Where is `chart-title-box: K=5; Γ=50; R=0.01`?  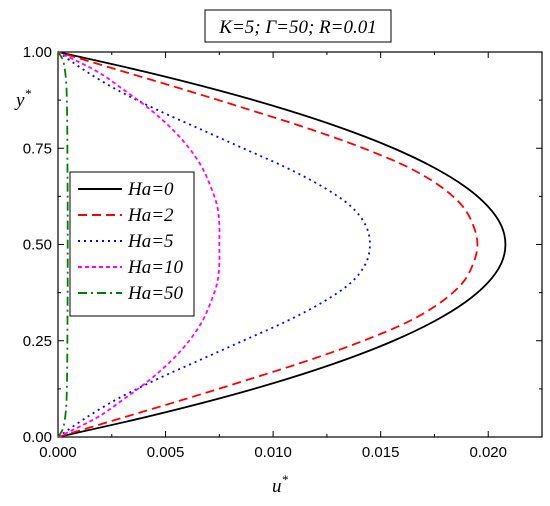 chart-title-box: K=5; Γ=50; R=0.01 is located at coordinates (298, 26).